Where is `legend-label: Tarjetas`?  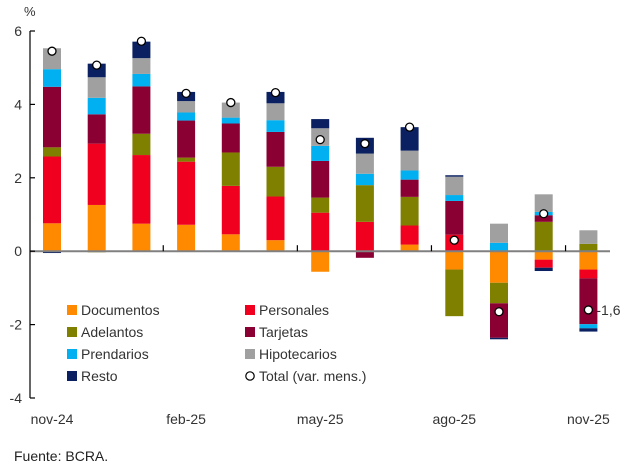 legend-label: Tarjetas is located at coordinates (283, 332).